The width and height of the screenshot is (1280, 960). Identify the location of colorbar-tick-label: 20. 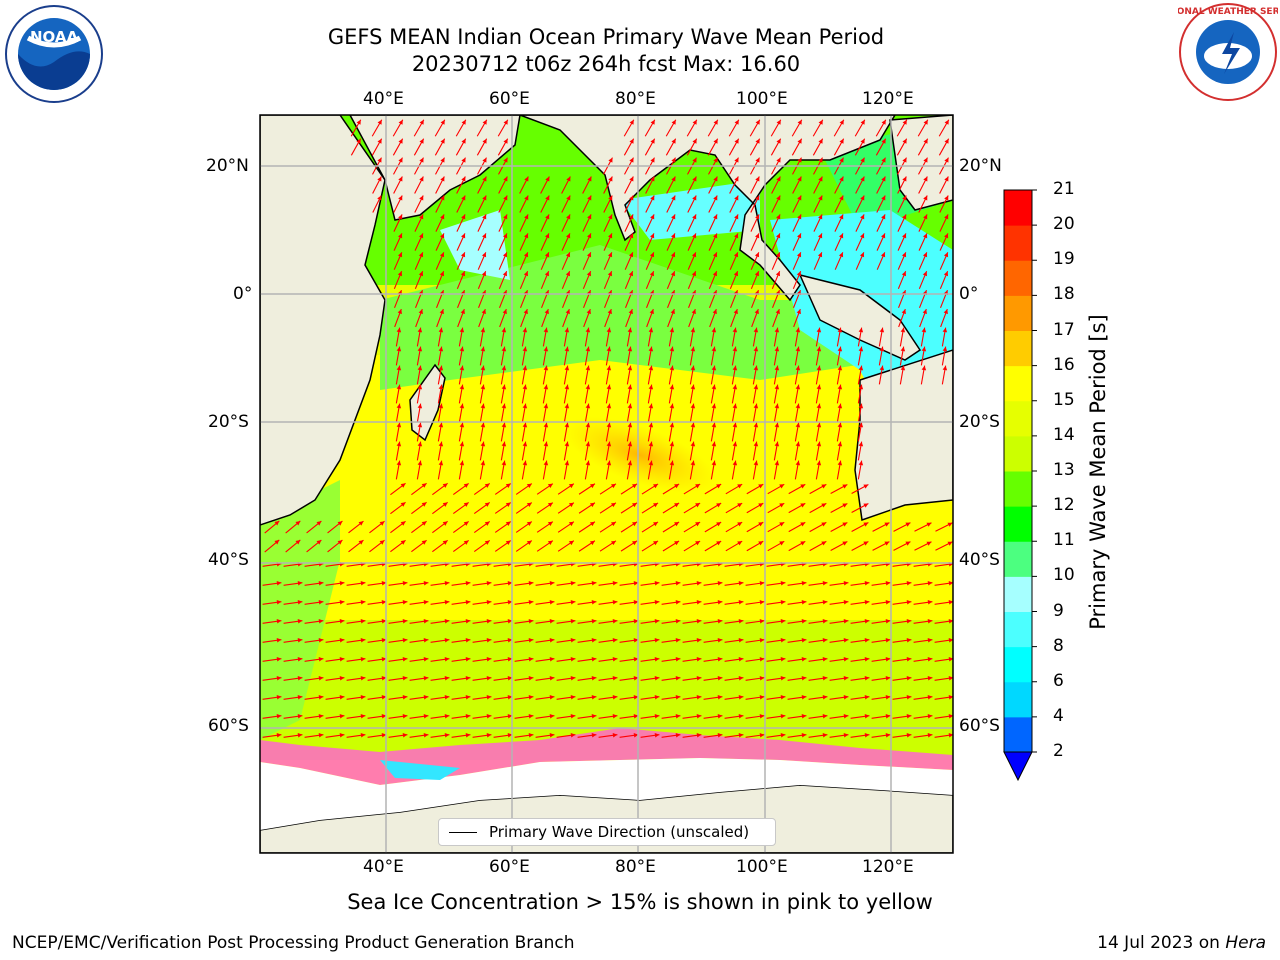
(1064, 224).